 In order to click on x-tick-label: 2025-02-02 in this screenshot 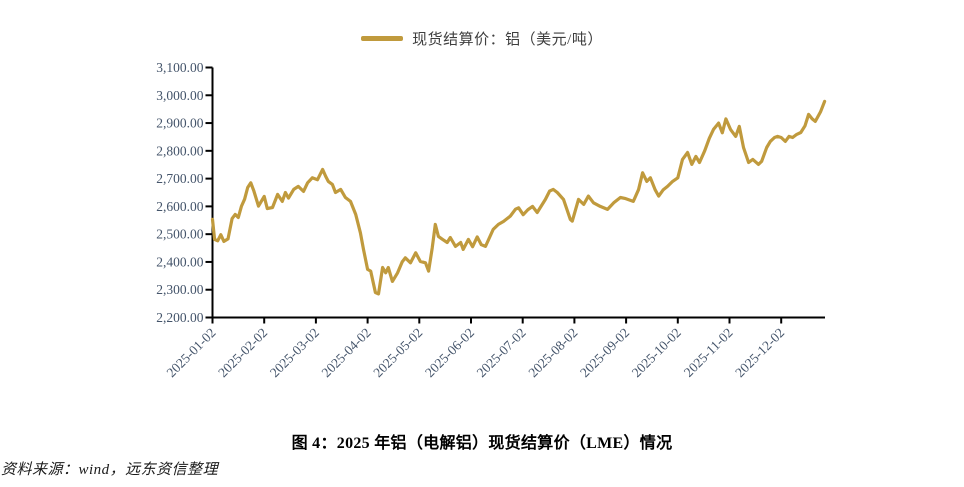, I will do `click(242, 352)`.